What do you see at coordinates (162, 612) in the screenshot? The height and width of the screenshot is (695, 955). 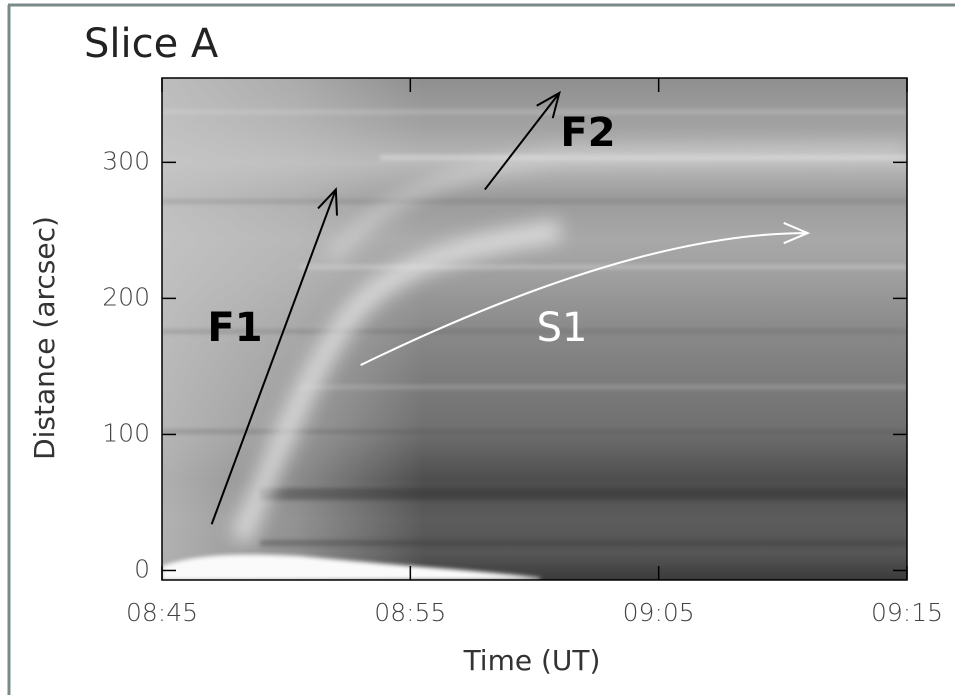 I see `x-tick-label: 08:45` at bounding box center [162, 612].